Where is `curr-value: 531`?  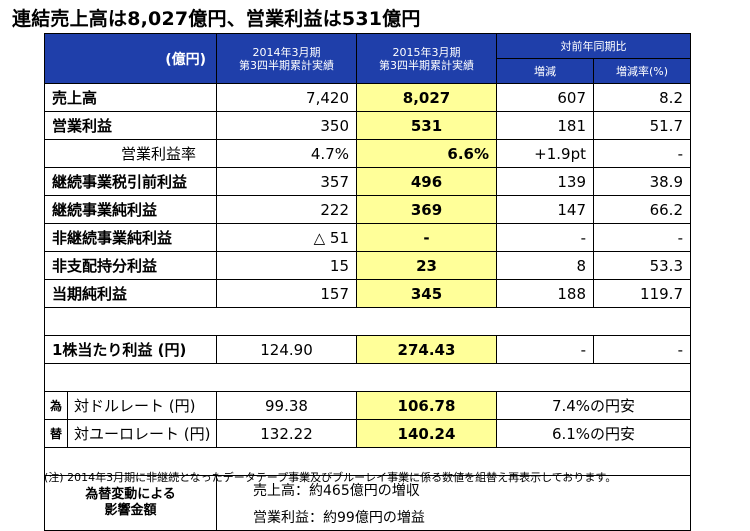
curr-value: 531 is located at coordinates (426, 125).